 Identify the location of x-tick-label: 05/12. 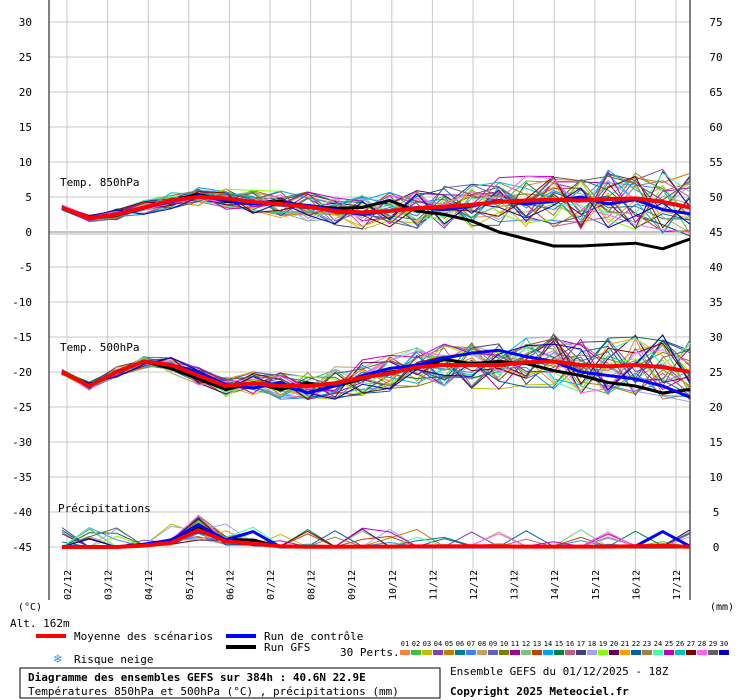
(190, 585).